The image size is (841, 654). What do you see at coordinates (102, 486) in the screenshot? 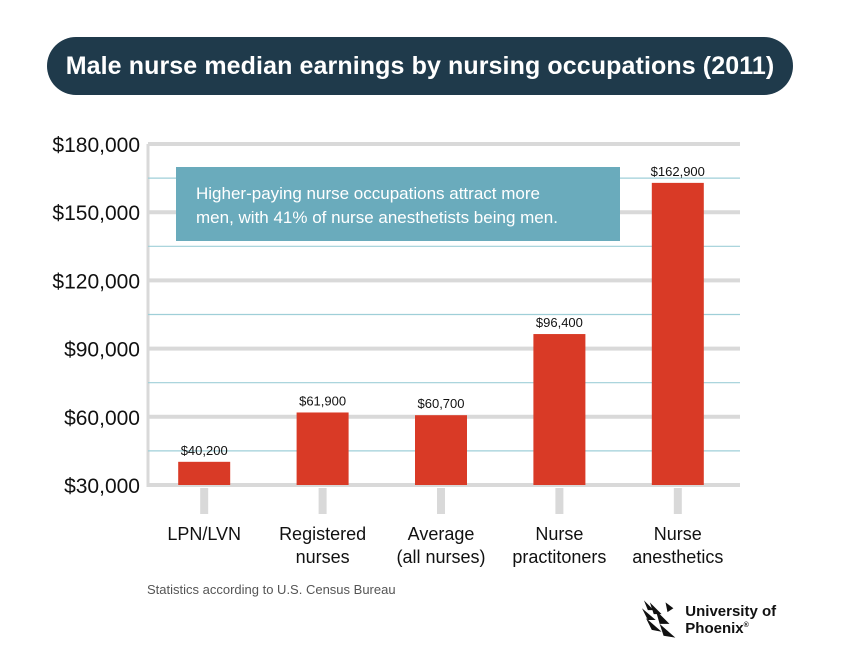
I see `y-tick-label: $30,000` at bounding box center [102, 486].